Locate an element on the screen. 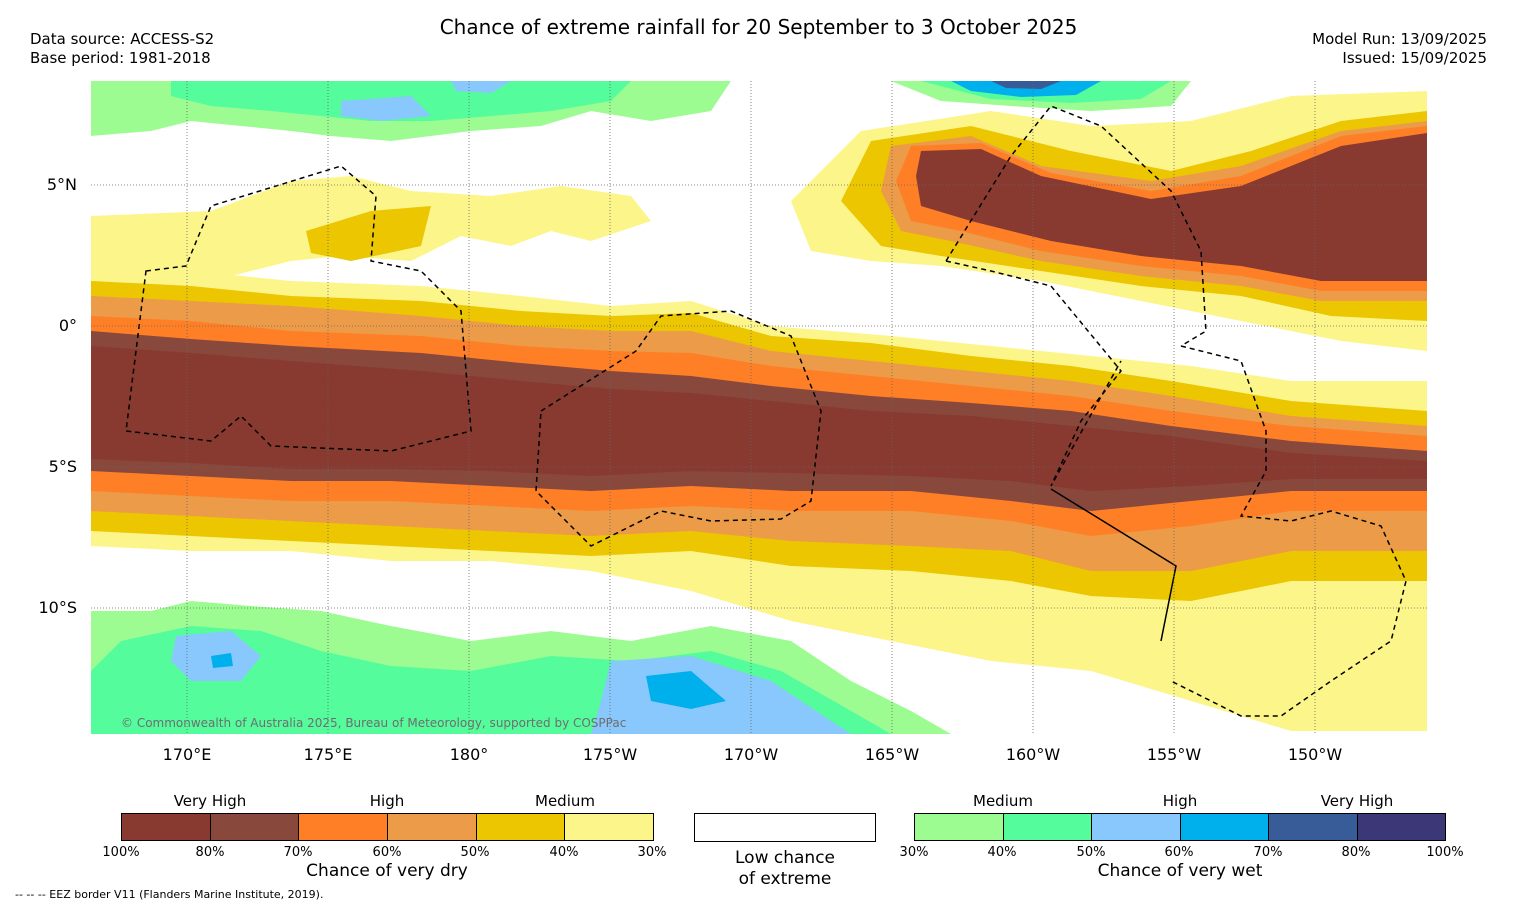 Image resolution: width=1517 pixels, height=908 pixels. low-chance-swatch is located at coordinates (785, 827).